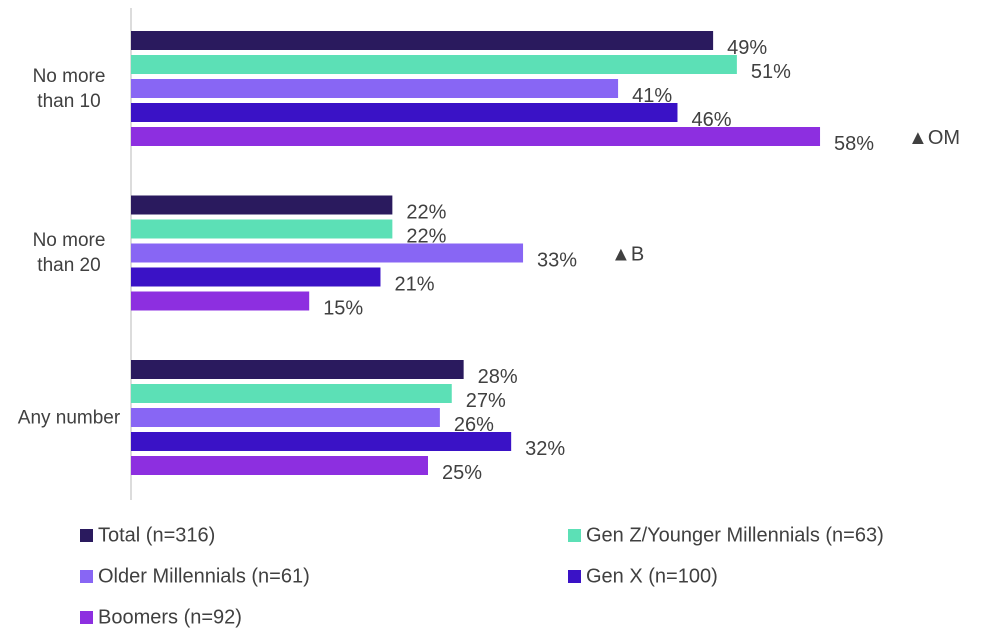 The height and width of the screenshot is (632, 1000). I want to click on annotation: ▲B, so click(627, 254).